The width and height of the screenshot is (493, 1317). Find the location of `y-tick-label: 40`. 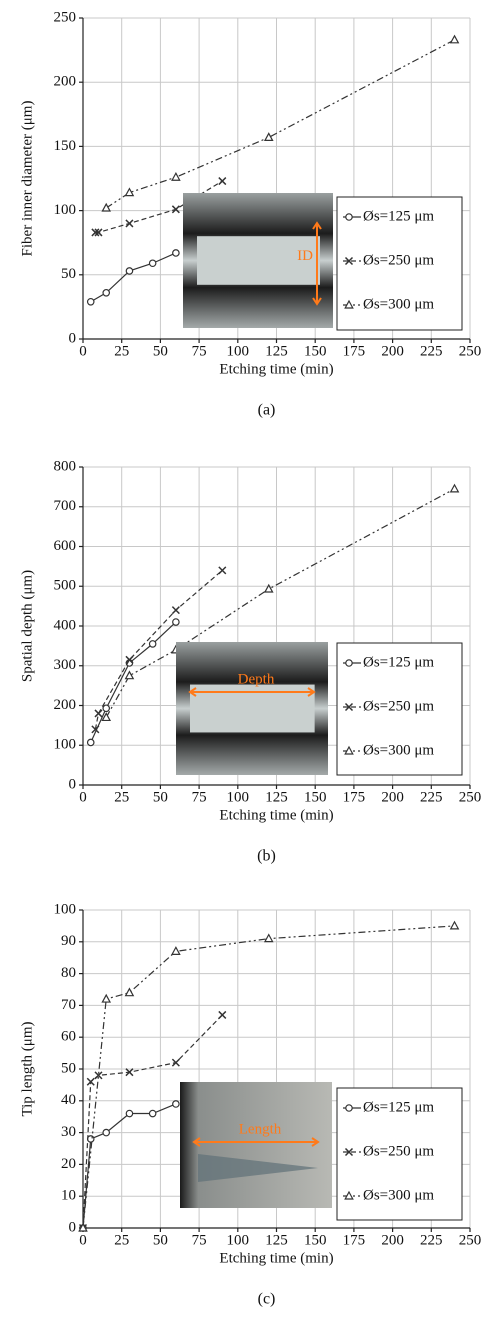

y-tick-label: 40 is located at coordinates (68, 1100).